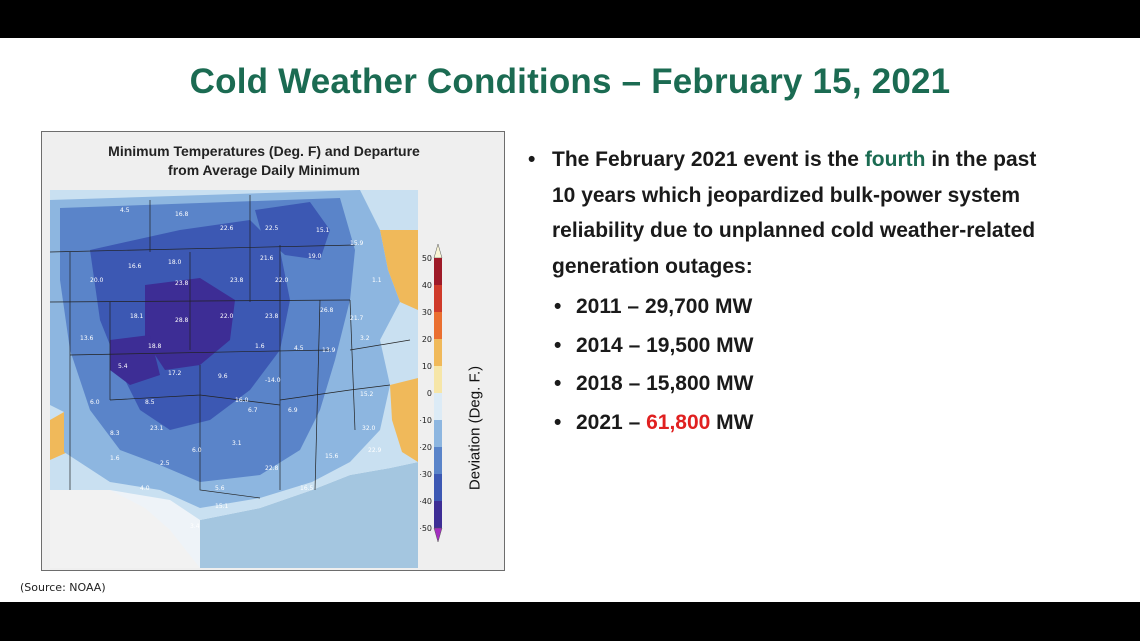 The height and width of the screenshot is (641, 1140). What do you see at coordinates (195, 526) in the screenshot?
I see `map-value: 3.4` at bounding box center [195, 526].